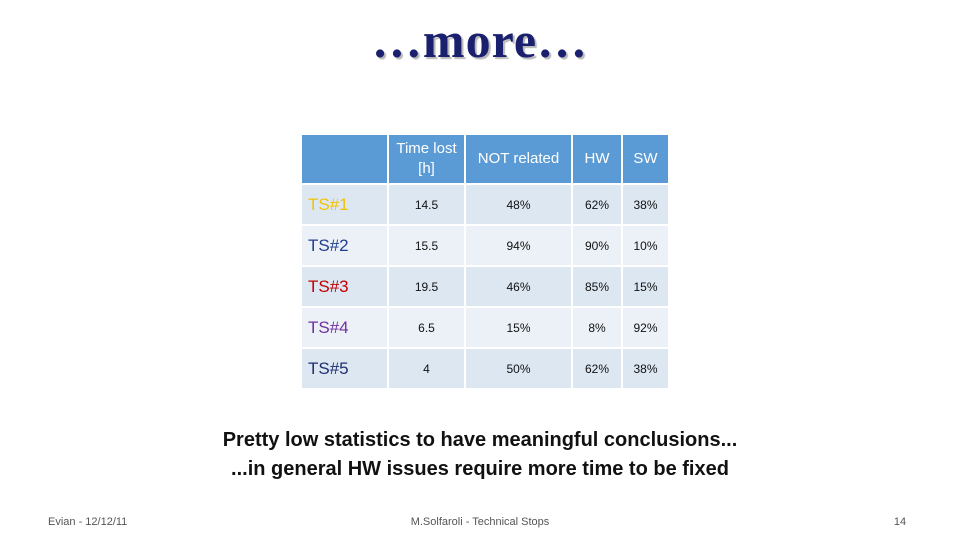 The image size is (960, 540). Describe the element at coordinates (426, 204) in the screenshot. I see `cell-time-lost: 14.5` at that location.